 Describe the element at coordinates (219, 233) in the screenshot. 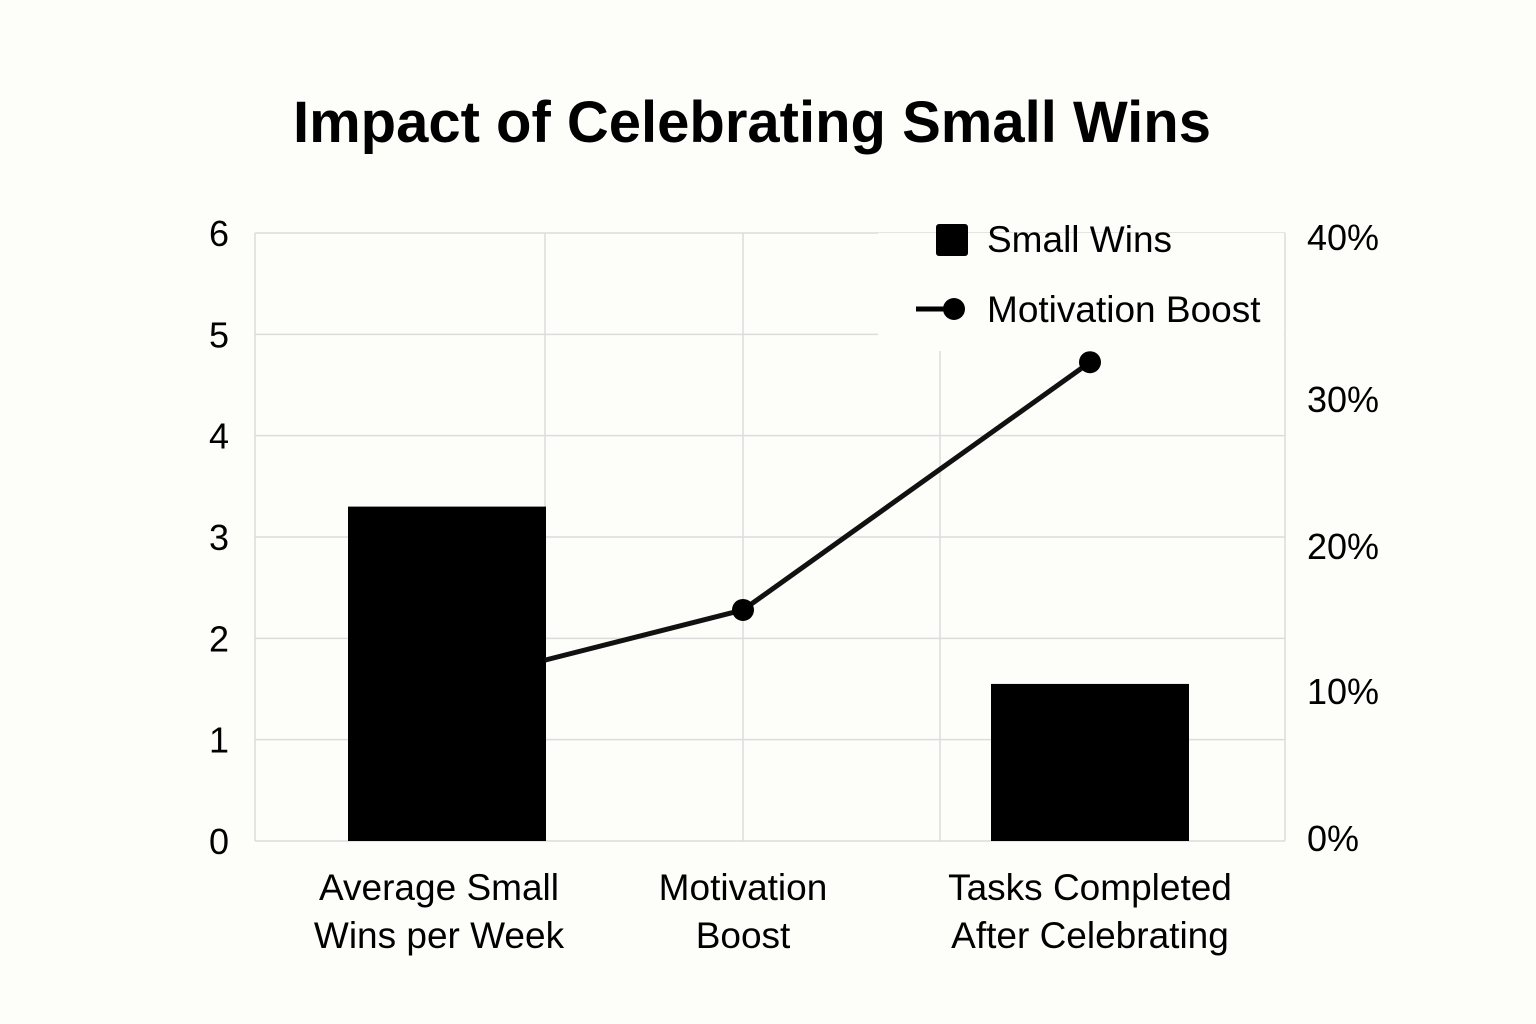

I see `y-left-tick-label: 6` at that location.